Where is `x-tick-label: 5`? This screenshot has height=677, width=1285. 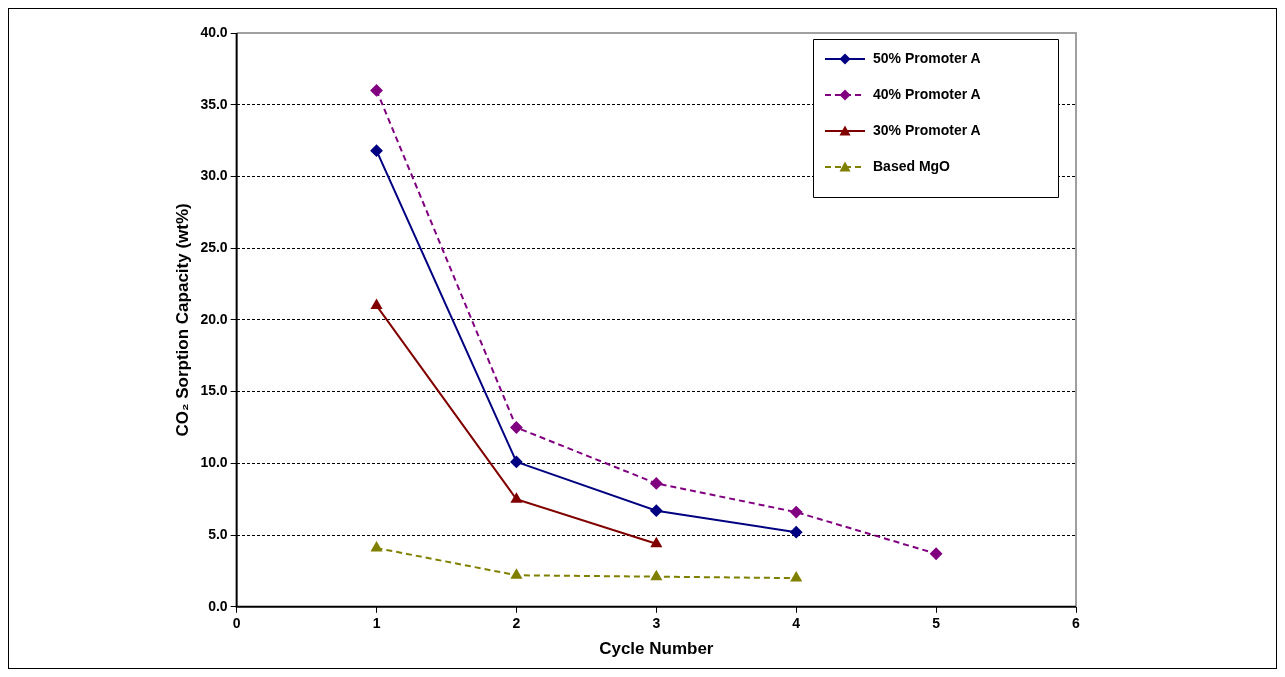 x-tick-label: 5 is located at coordinates (936, 623).